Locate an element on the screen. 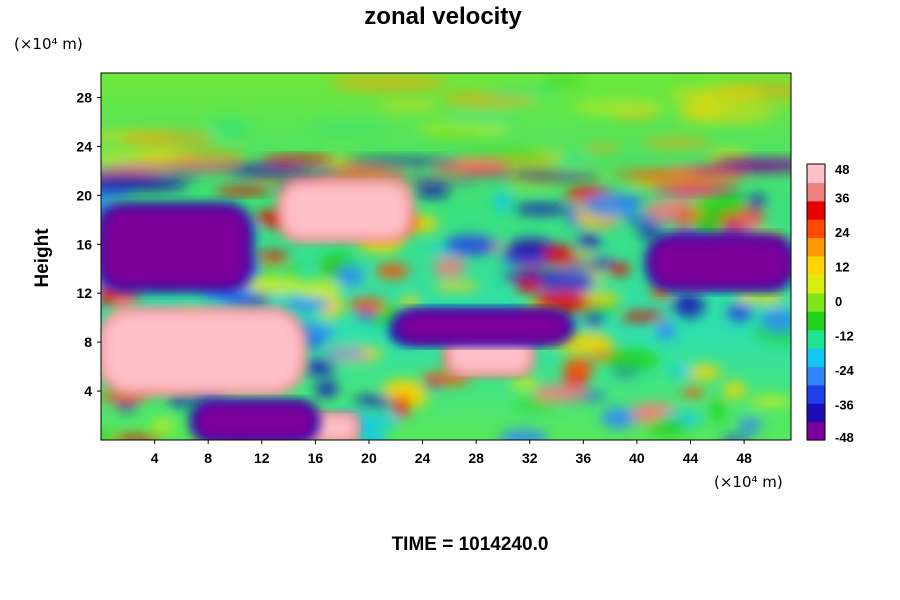  colorbar-tick-label: 36 is located at coordinates (842, 198).